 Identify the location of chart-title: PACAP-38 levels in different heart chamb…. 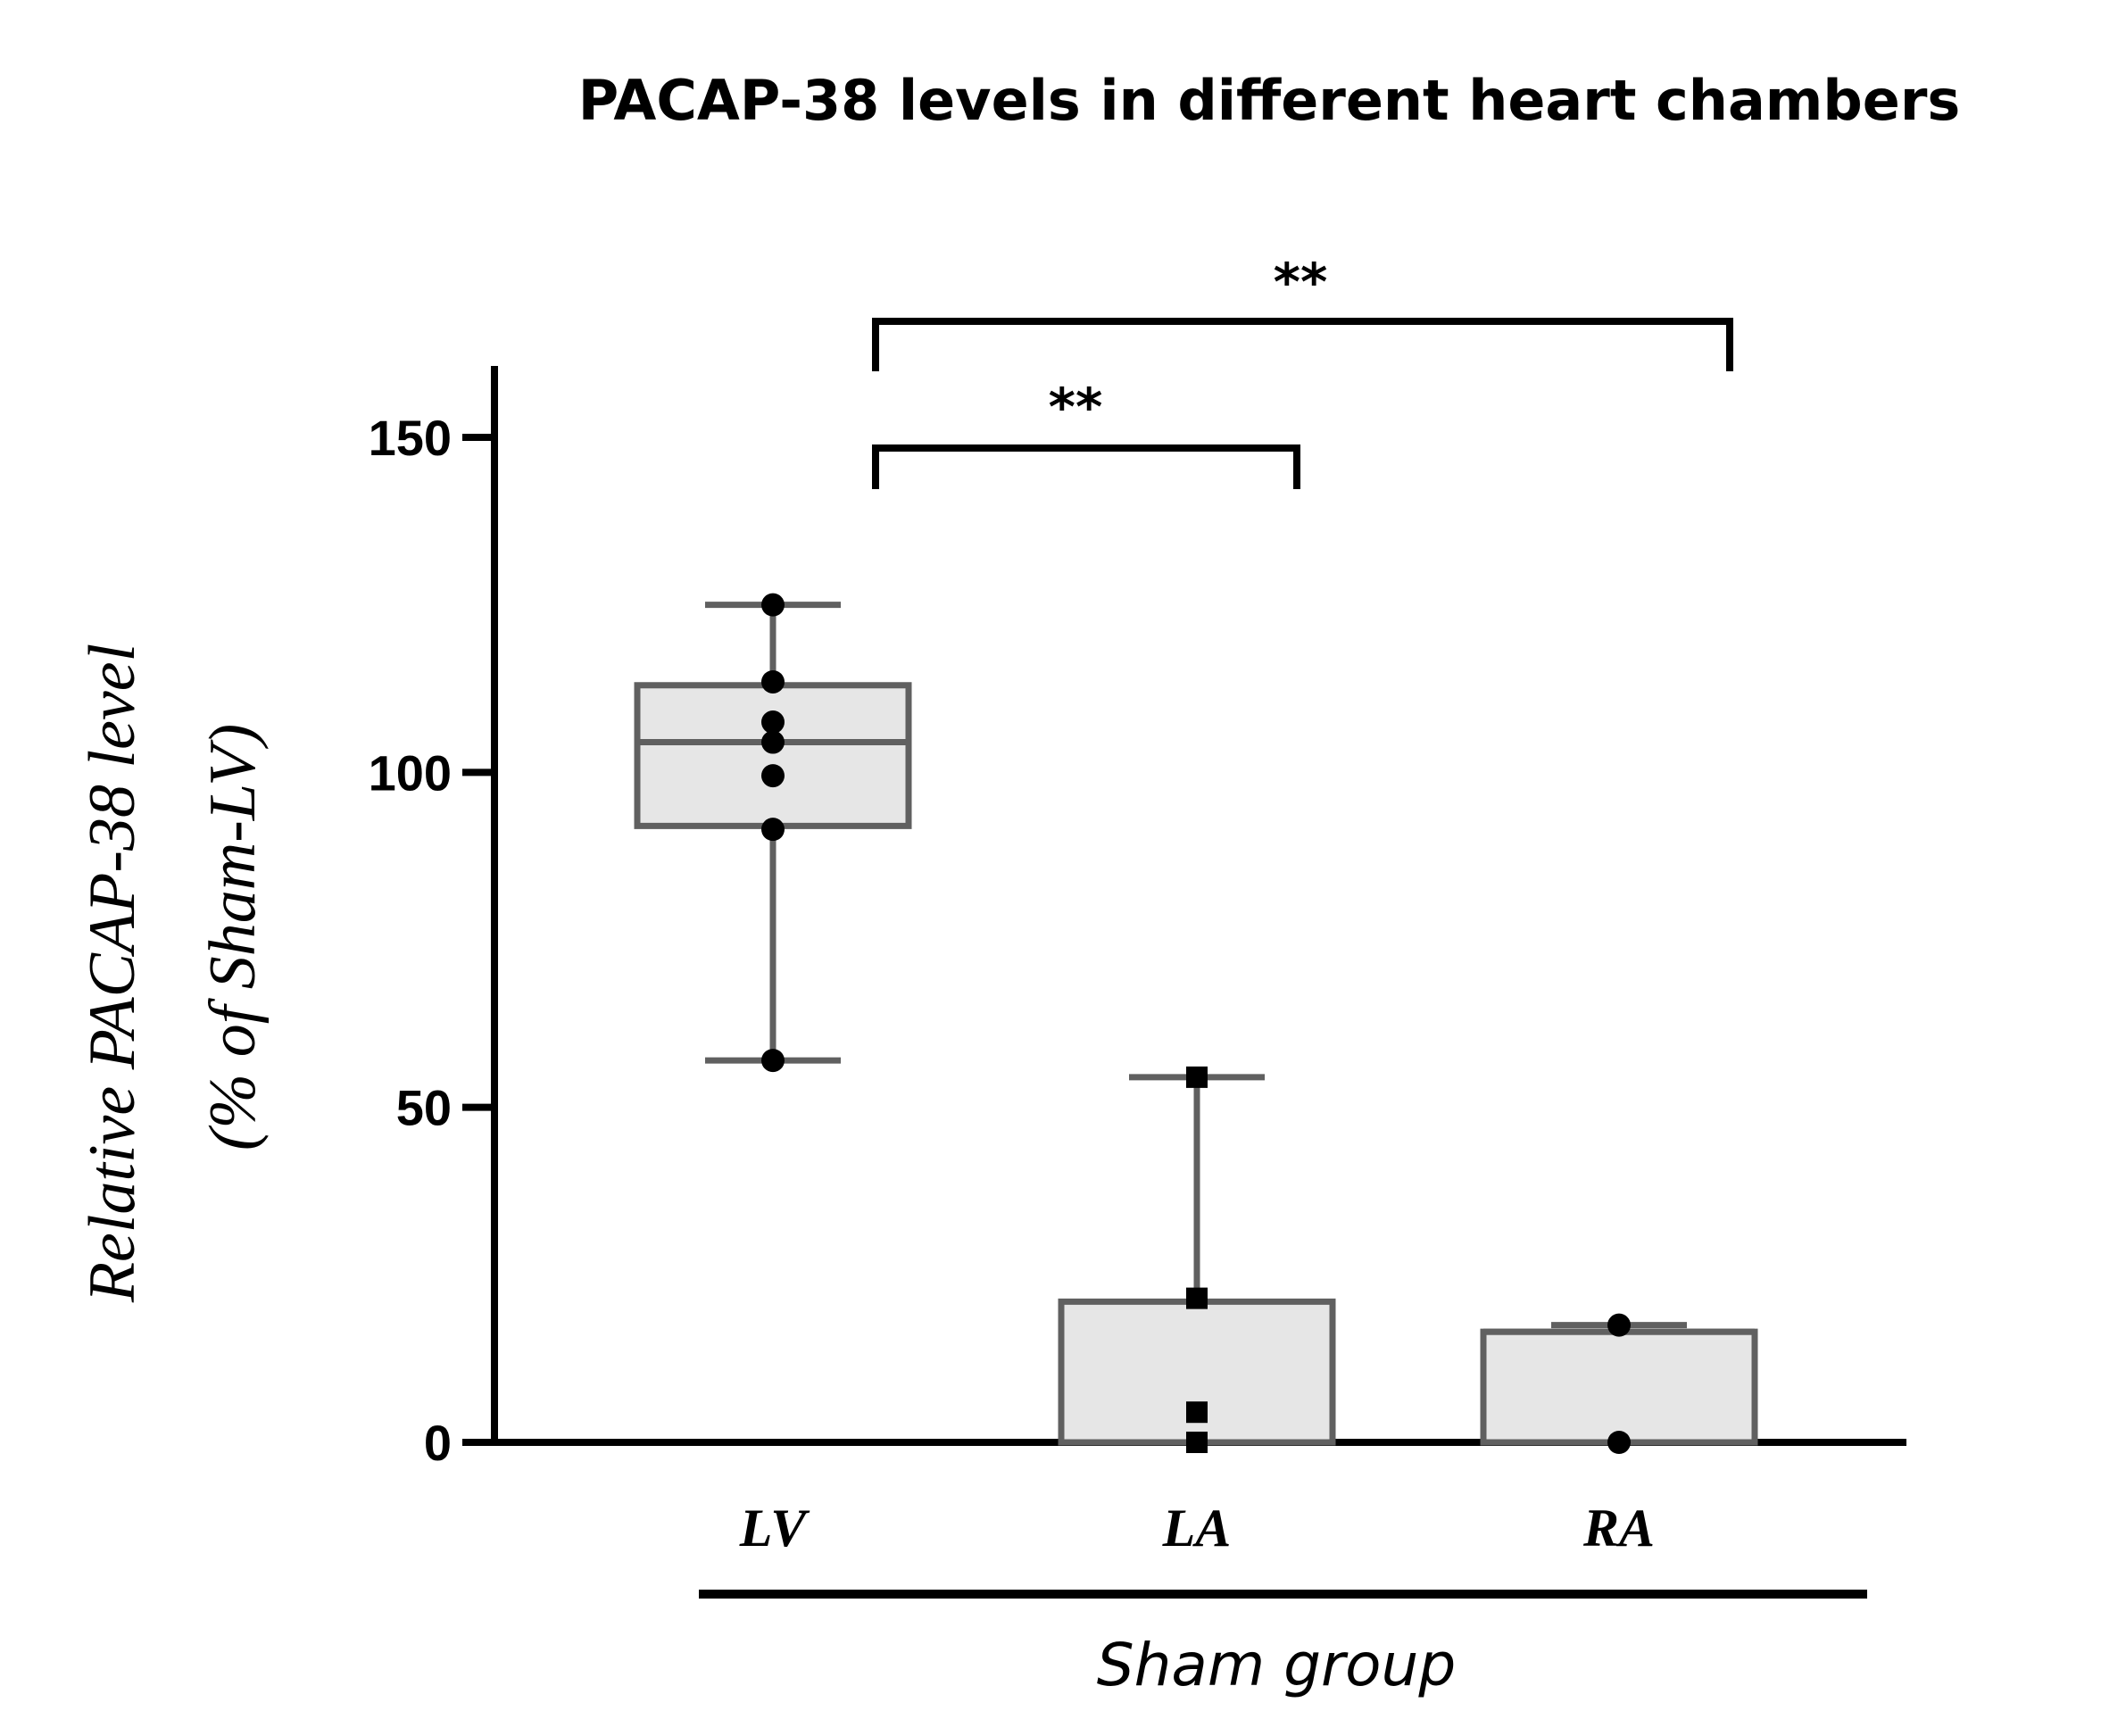
(1269, 100).